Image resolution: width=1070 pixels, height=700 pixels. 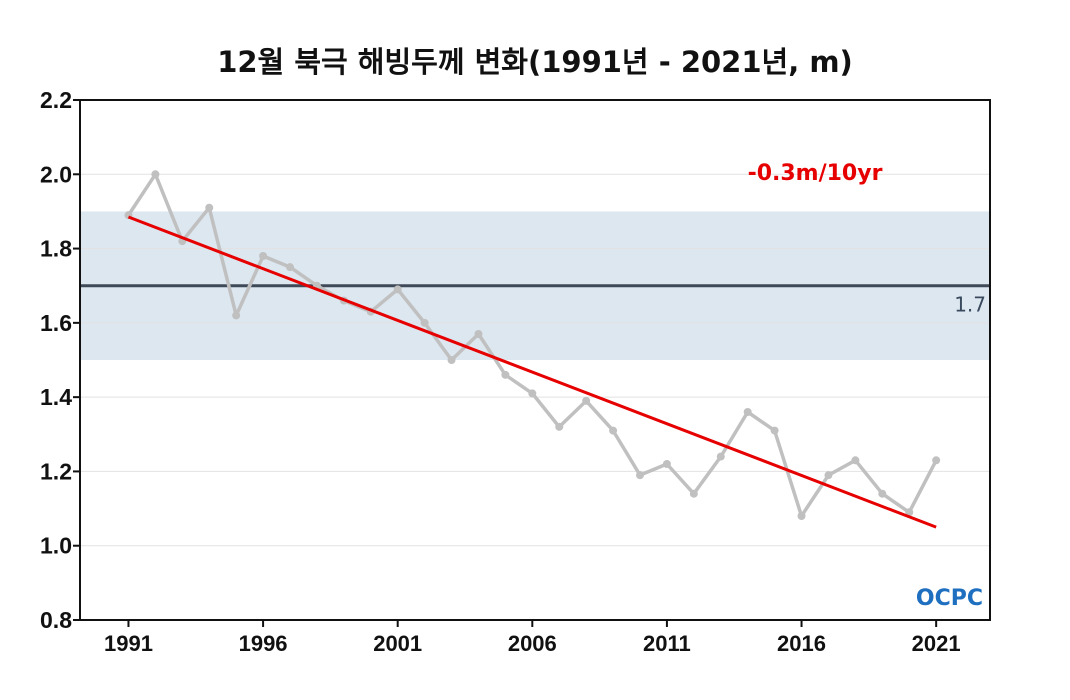 I want to click on y-tick-label: 1.4, so click(x=56, y=397).